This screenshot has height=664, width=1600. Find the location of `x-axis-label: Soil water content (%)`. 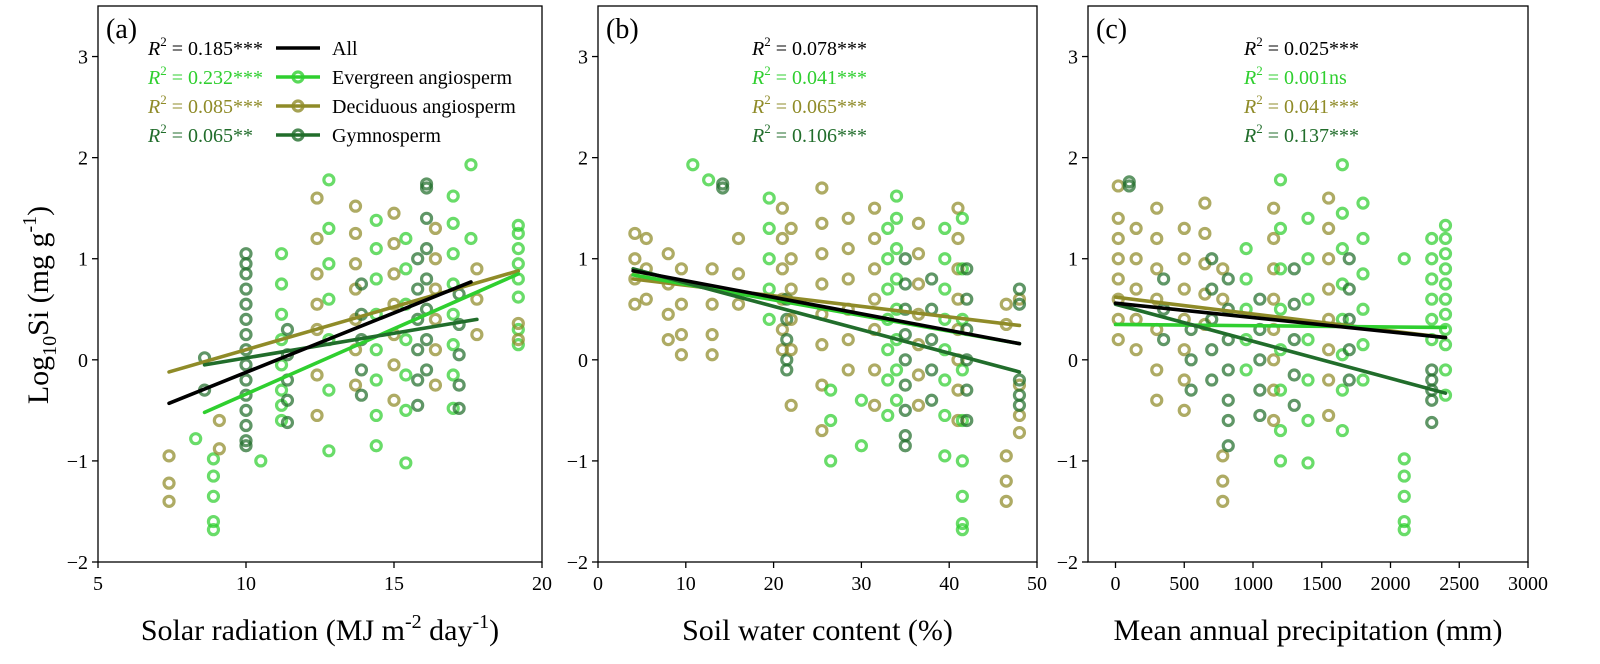

x-axis-label: Soil water content (%) is located at coordinates (817, 630).